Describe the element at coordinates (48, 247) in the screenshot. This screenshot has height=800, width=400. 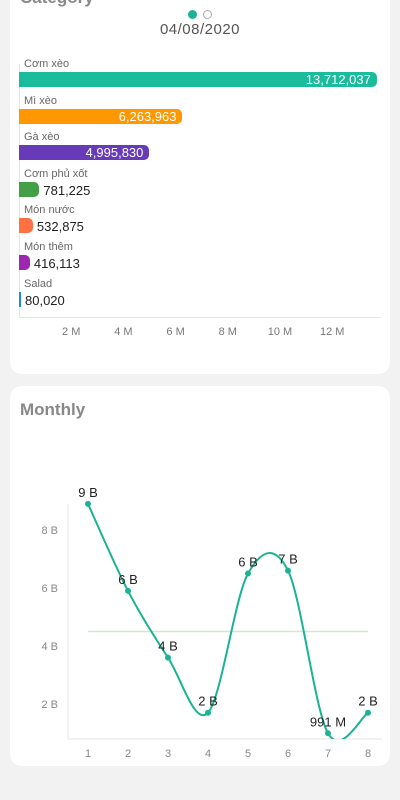
I see `bar-label: Món thêm` at that location.